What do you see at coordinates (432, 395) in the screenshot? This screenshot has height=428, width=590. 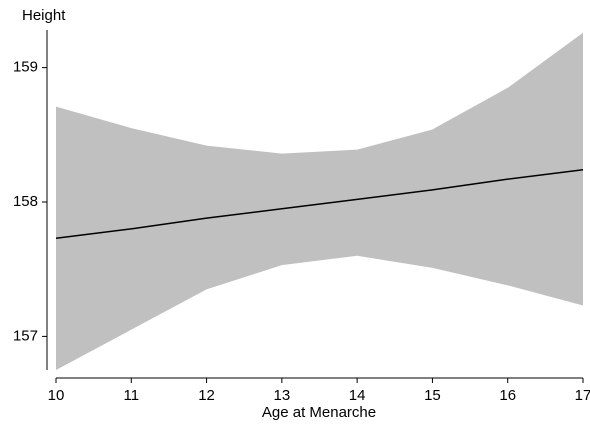 I see `x-tick-label: 15` at bounding box center [432, 395].